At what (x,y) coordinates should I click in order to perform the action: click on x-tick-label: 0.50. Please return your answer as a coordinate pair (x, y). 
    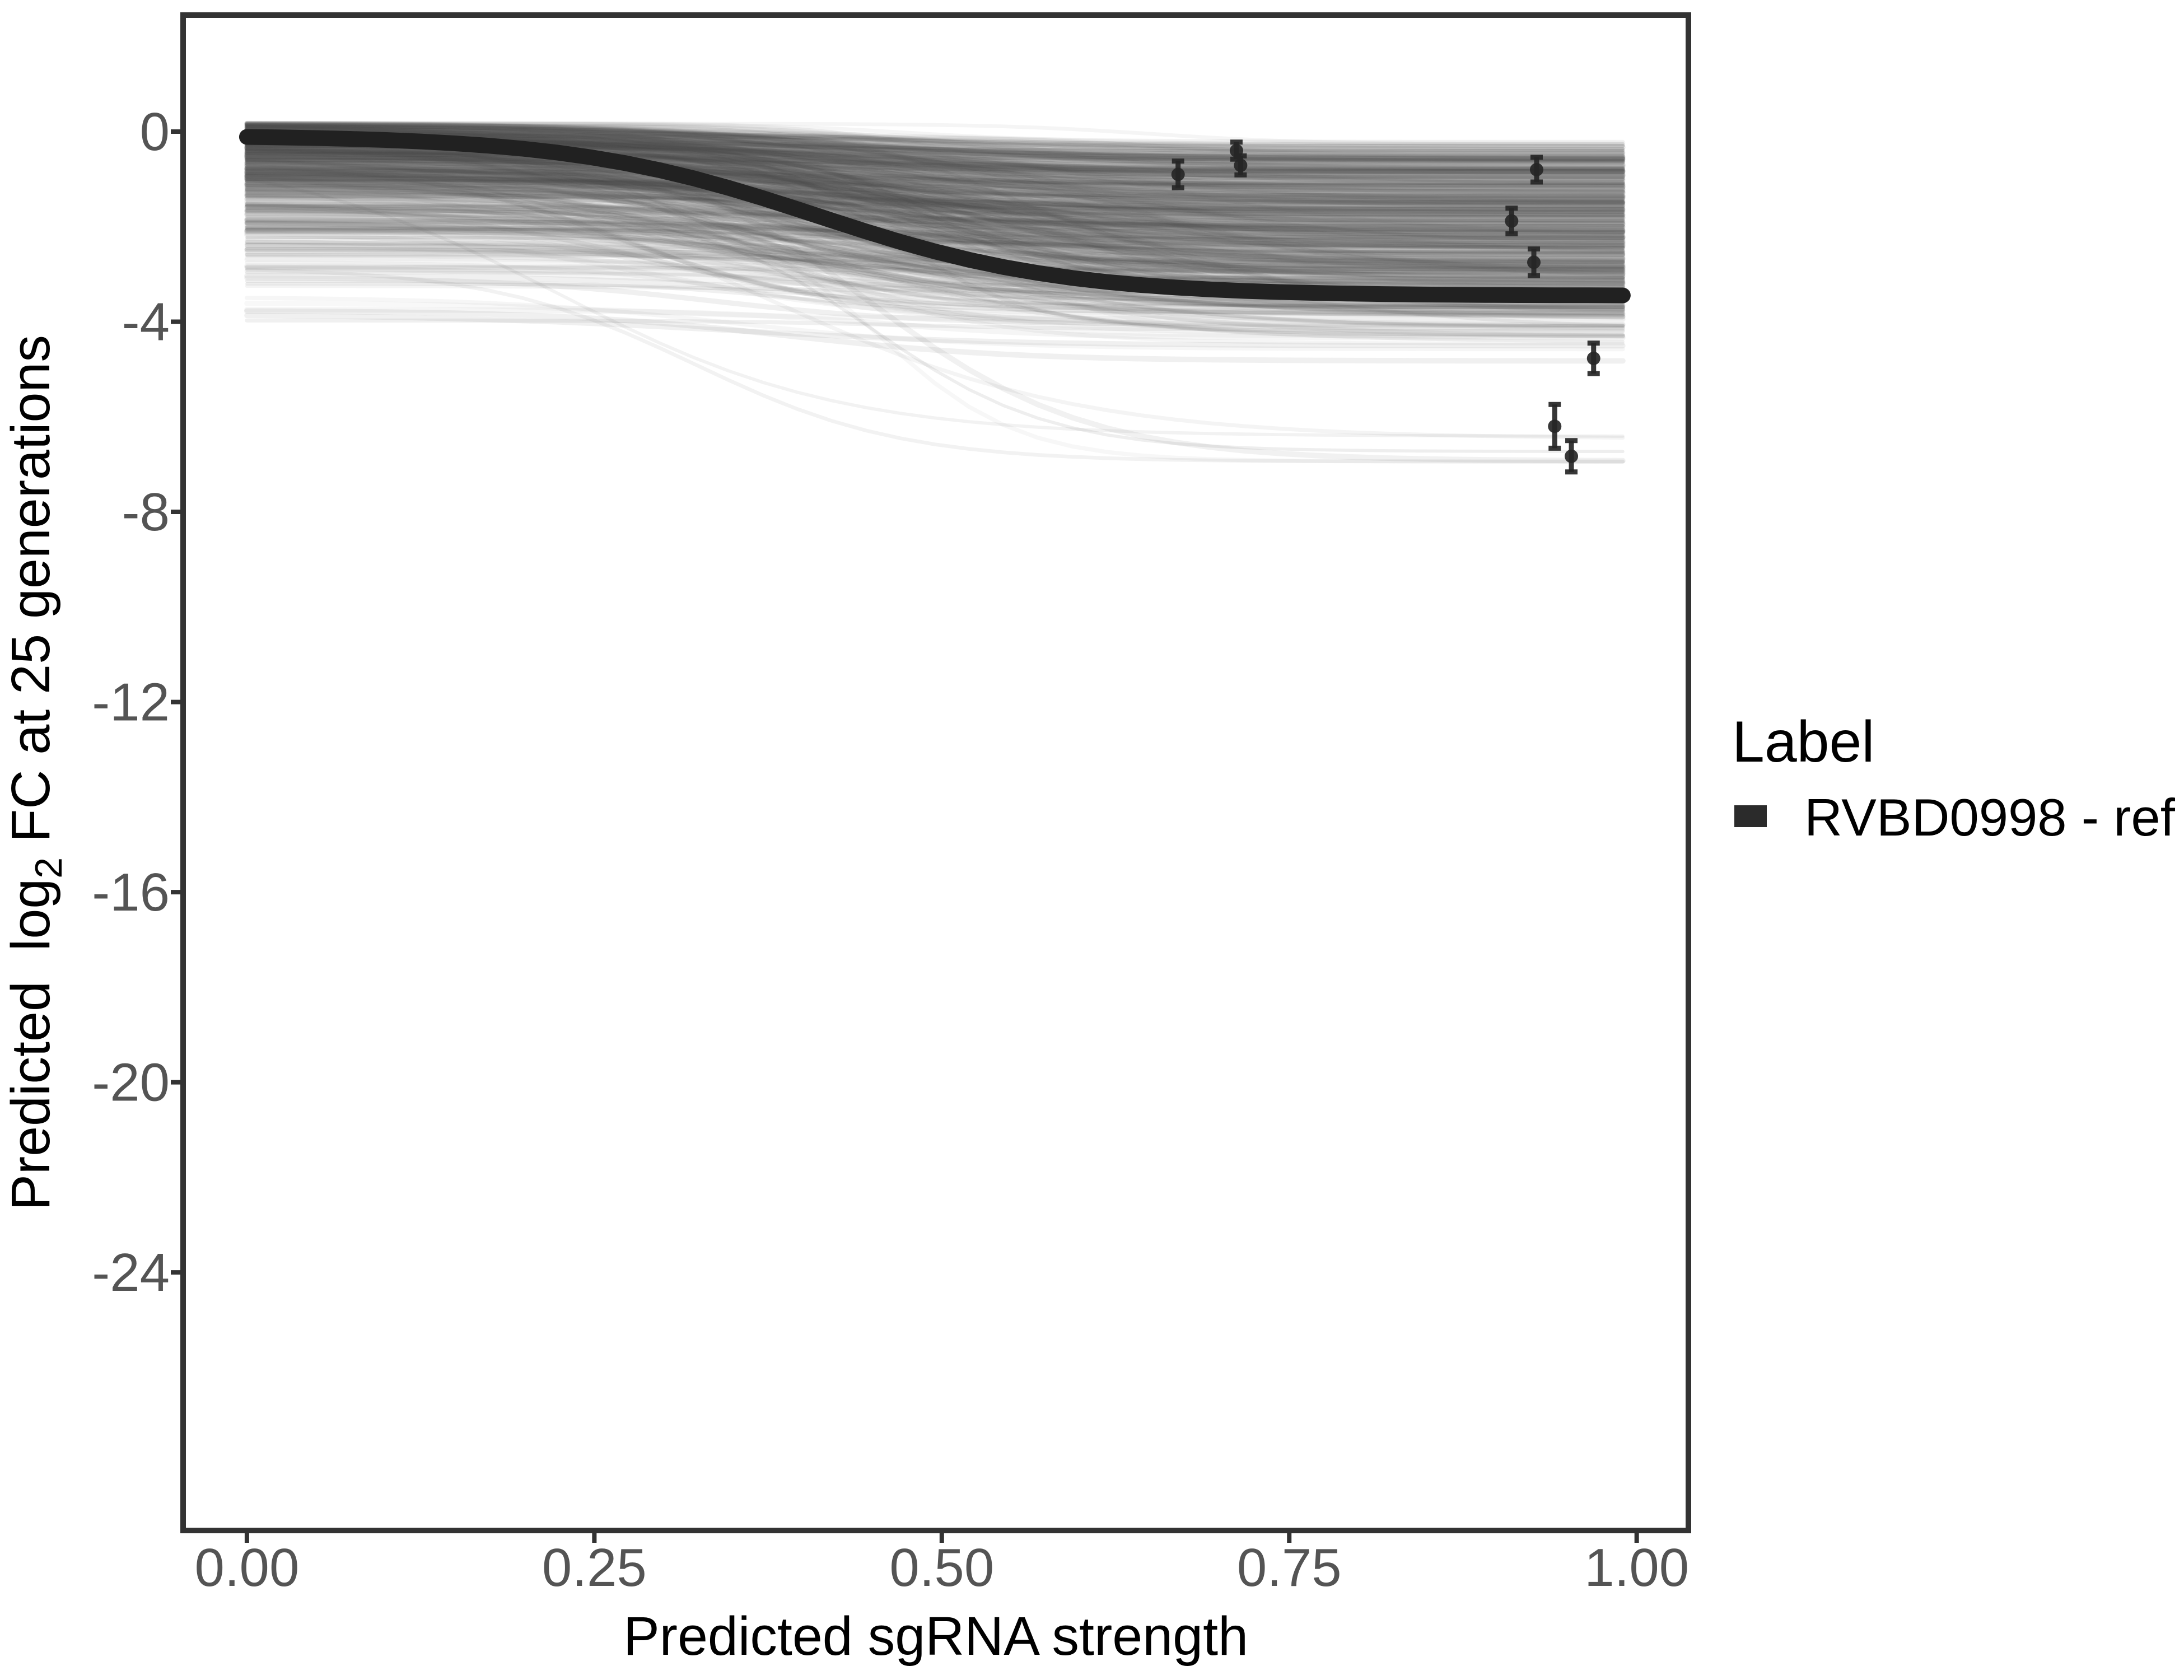
    Looking at the image, I should click on (942, 1568).